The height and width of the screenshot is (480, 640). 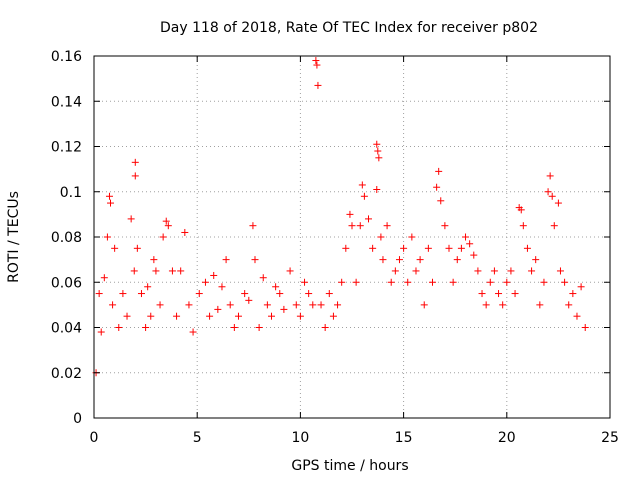 I want to click on y-tick-label: 0.12, so click(x=66, y=148).